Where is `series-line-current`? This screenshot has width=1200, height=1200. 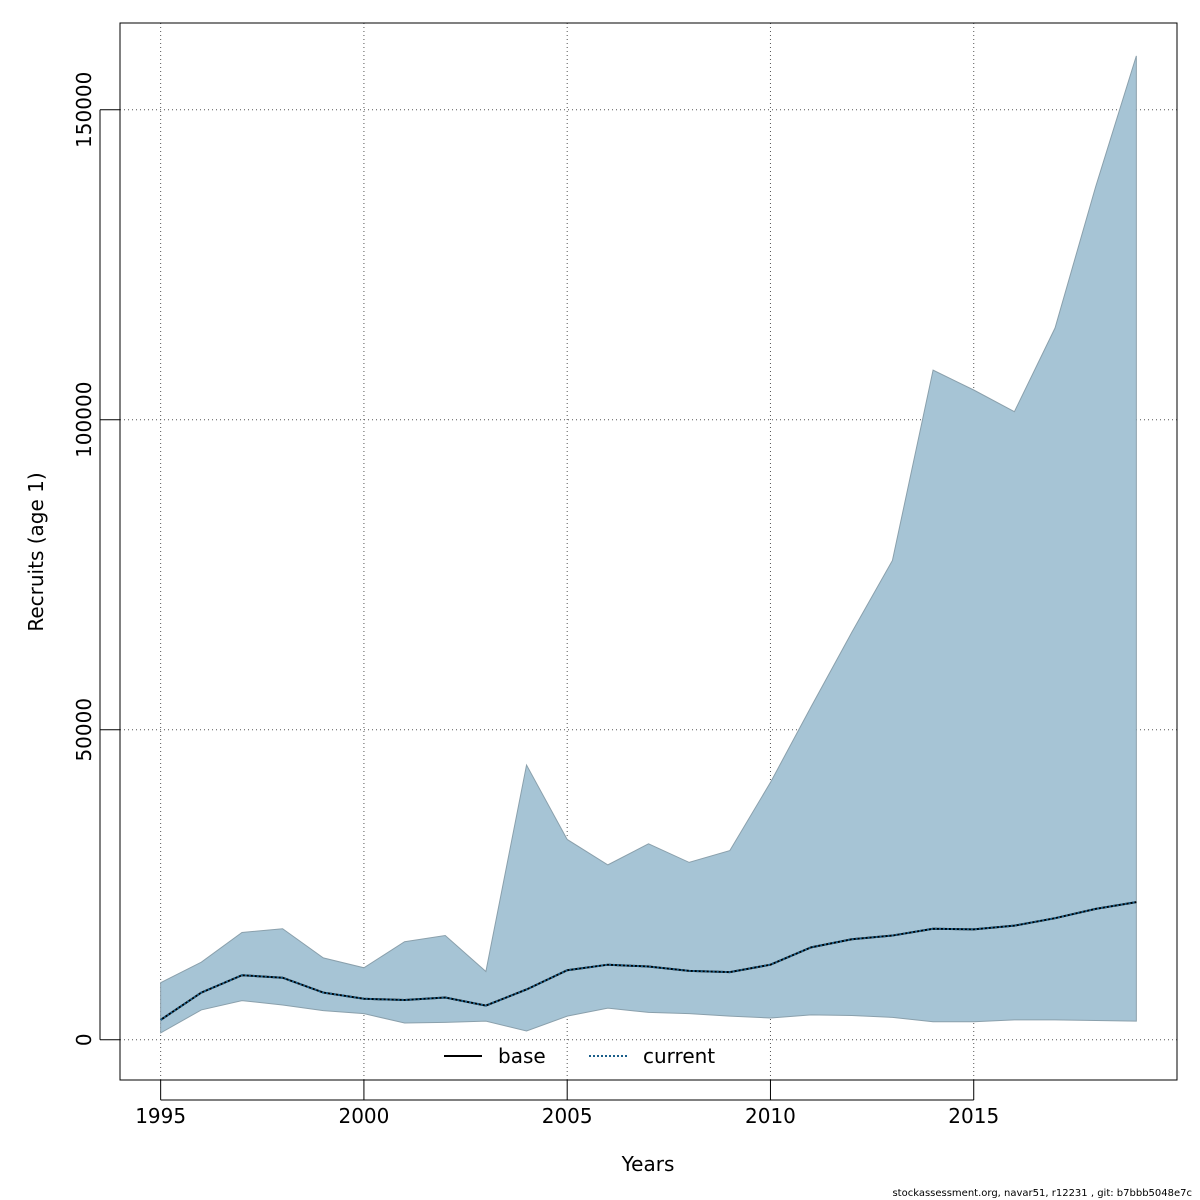 series-line-current is located at coordinates (648, 961).